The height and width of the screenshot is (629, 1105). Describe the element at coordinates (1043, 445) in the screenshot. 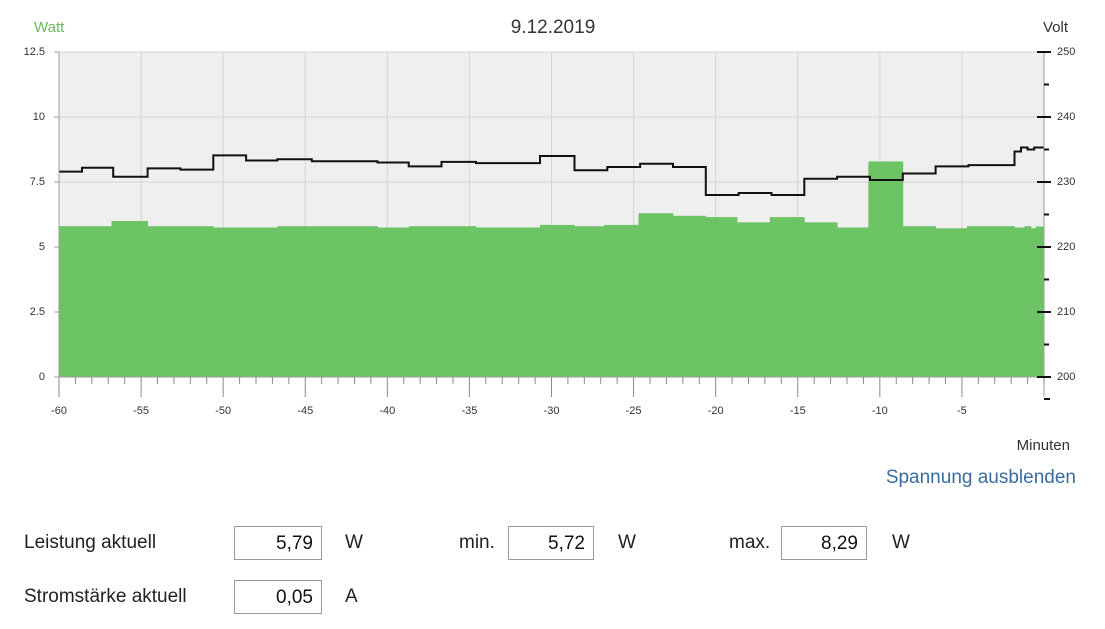

I see `x-axis-label: Minuten` at that location.